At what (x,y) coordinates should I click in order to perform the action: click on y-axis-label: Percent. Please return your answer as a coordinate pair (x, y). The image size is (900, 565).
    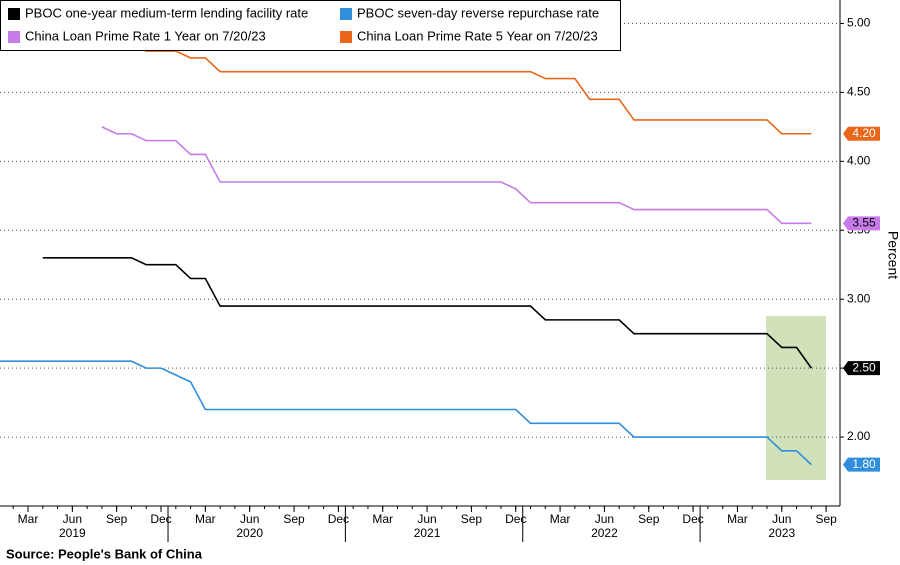
    Looking at the image, I should click on (892, 255).